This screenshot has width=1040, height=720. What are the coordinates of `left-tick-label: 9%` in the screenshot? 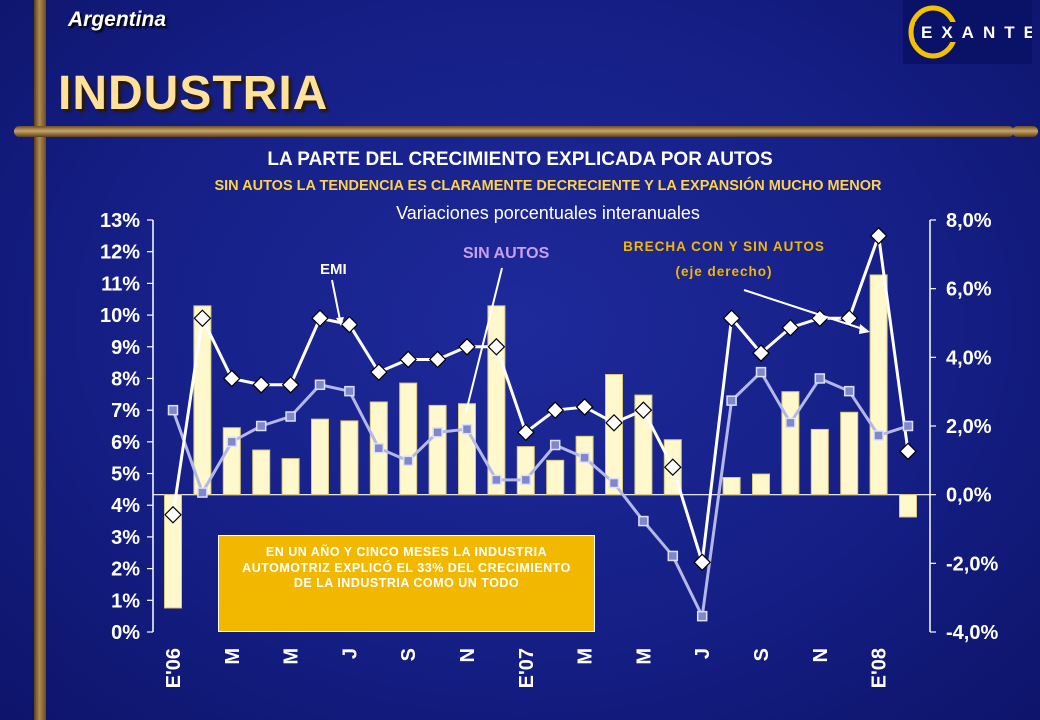 It's located at (125, 348).